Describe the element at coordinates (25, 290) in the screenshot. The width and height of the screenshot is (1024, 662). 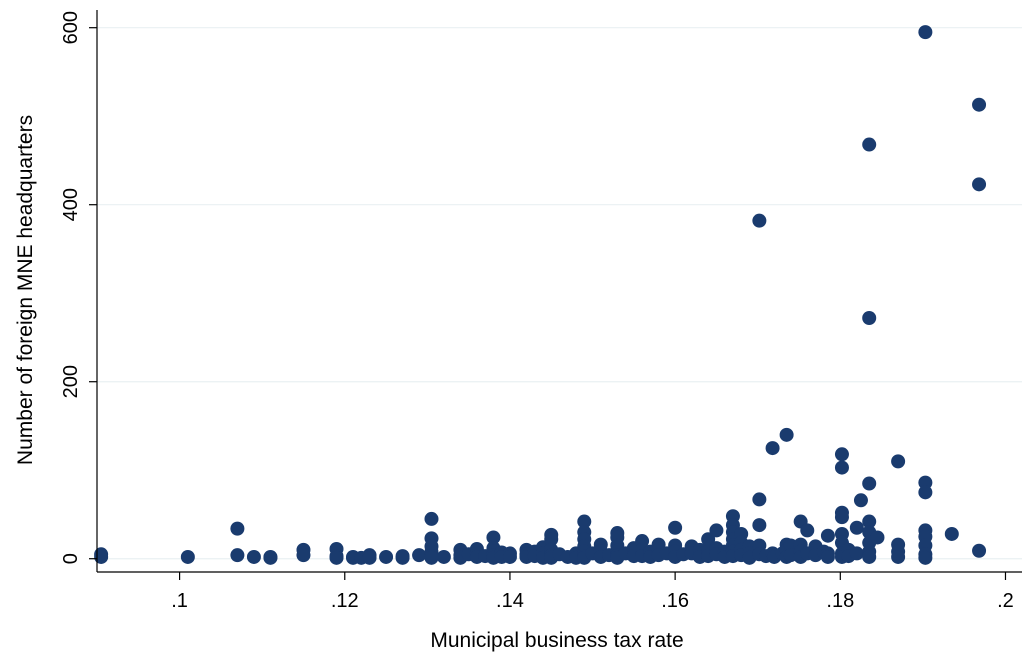
I see `y-axis-title: Number of foreign MNE headquarters` at that location.